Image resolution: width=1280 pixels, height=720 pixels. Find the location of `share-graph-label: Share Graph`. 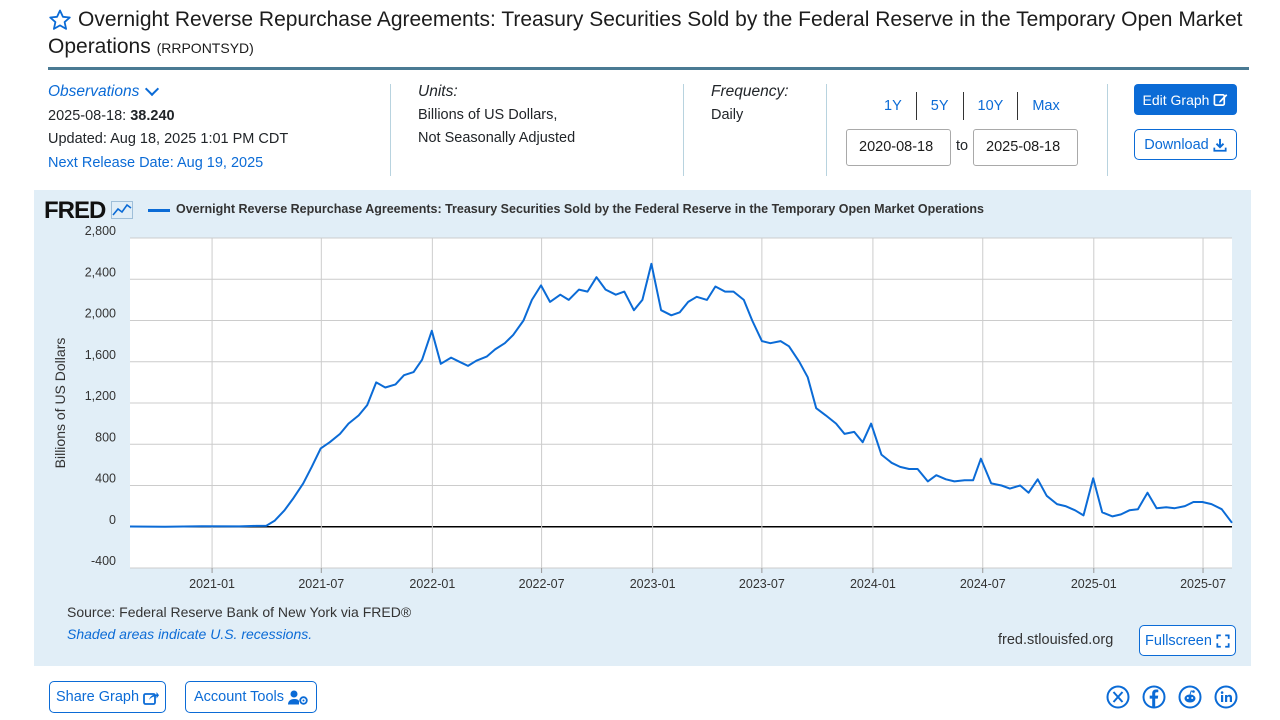

share-graph-label: Share Graph is located at coordinates (97, 697).